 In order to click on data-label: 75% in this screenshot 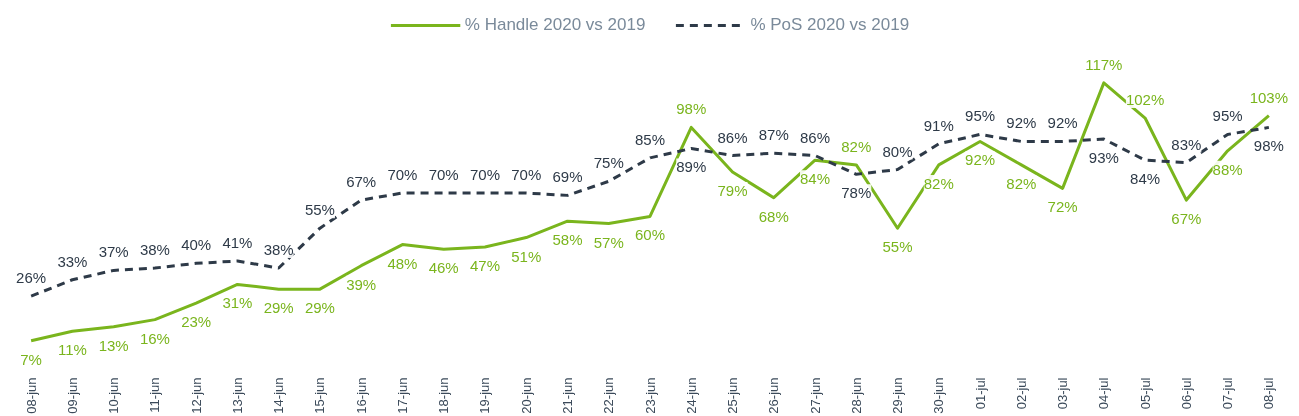, I will do `click(608, 163)`.